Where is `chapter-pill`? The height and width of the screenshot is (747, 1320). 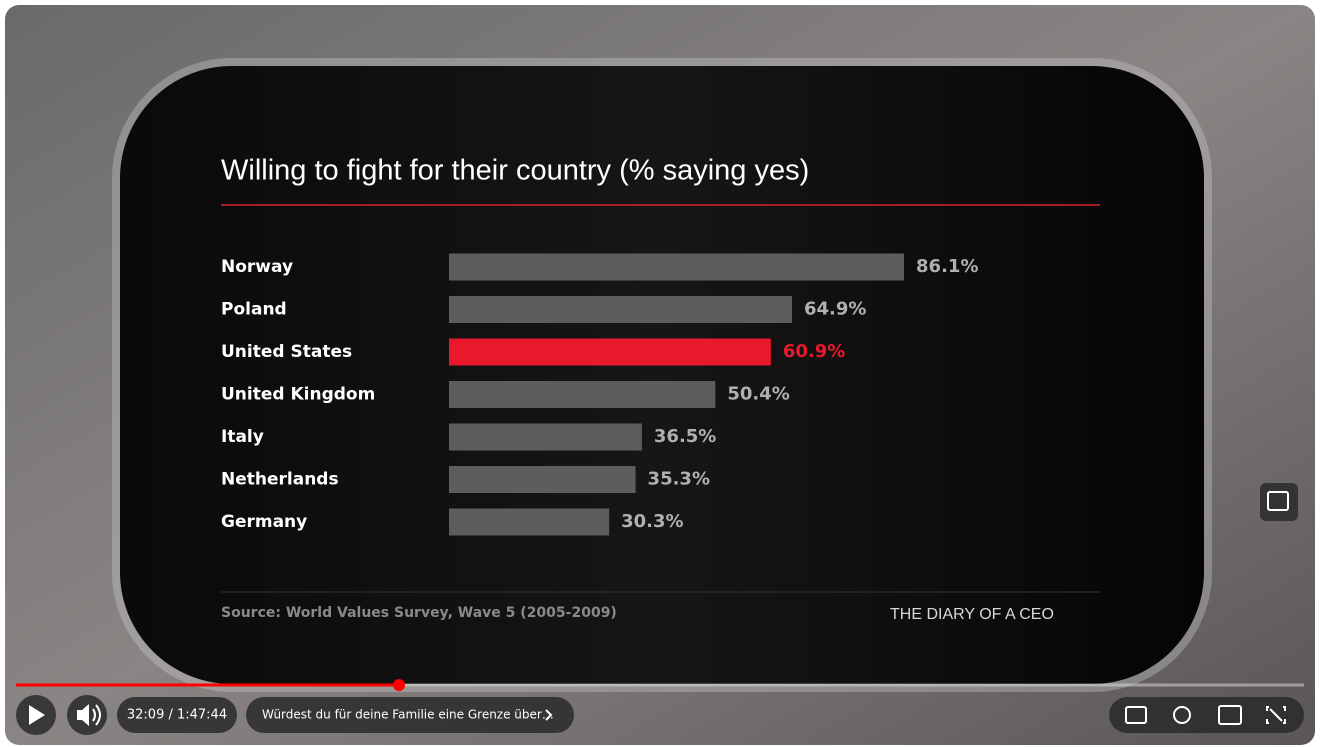 chapter-pill is located at coordinates (410, 715).